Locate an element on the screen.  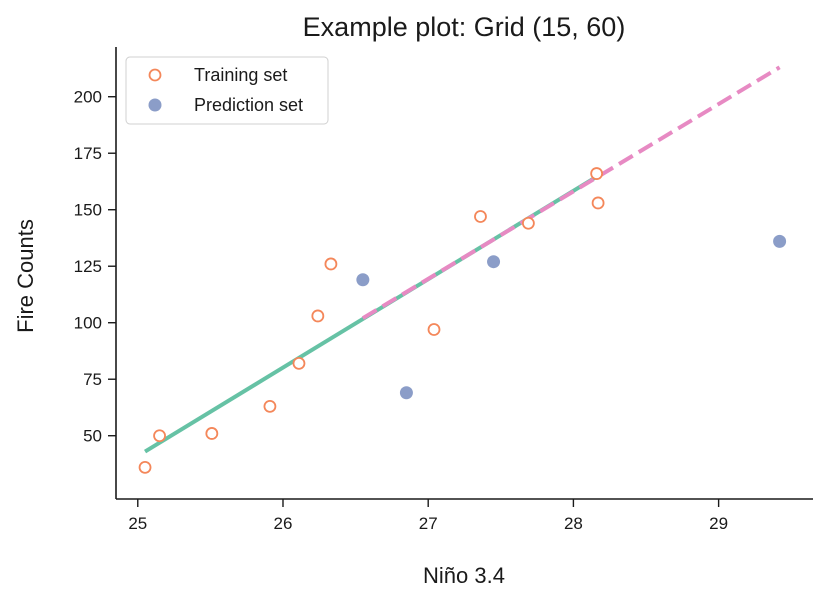
legend-label: Prediction set is located at coordinates (248, 105).